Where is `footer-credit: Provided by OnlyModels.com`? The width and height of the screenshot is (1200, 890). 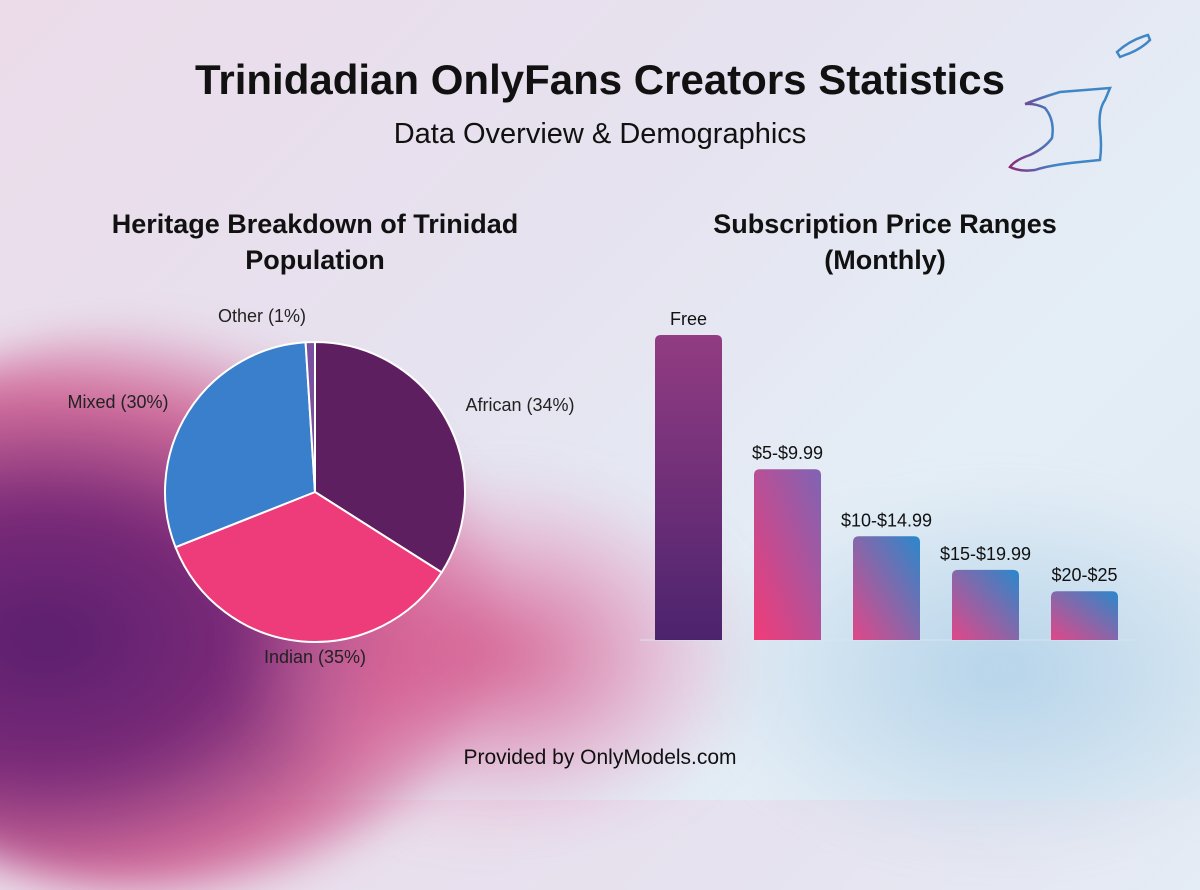 footer-credit: Provided by OnlyModels.com is located at coordinates (600, 757).